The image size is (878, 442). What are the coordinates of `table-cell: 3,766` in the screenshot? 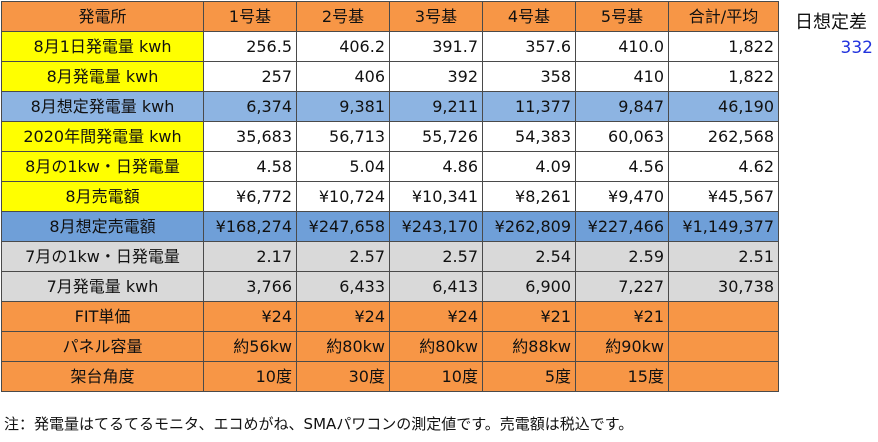 It's located at (250, 286).